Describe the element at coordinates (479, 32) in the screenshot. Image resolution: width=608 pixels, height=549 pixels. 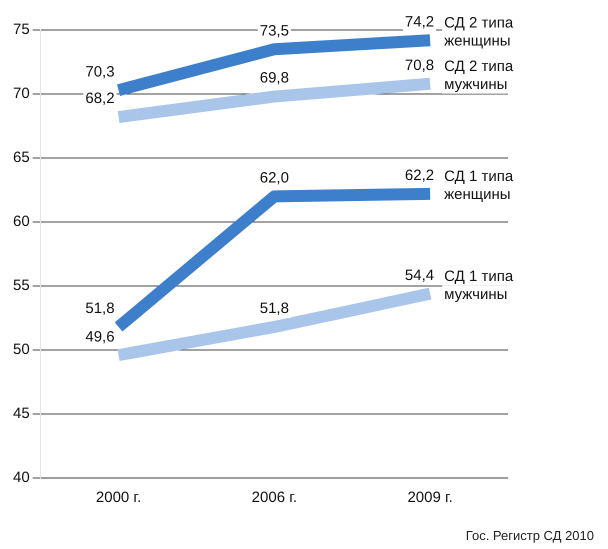
I see `series-label: СД 2 типа женщины` at that location.